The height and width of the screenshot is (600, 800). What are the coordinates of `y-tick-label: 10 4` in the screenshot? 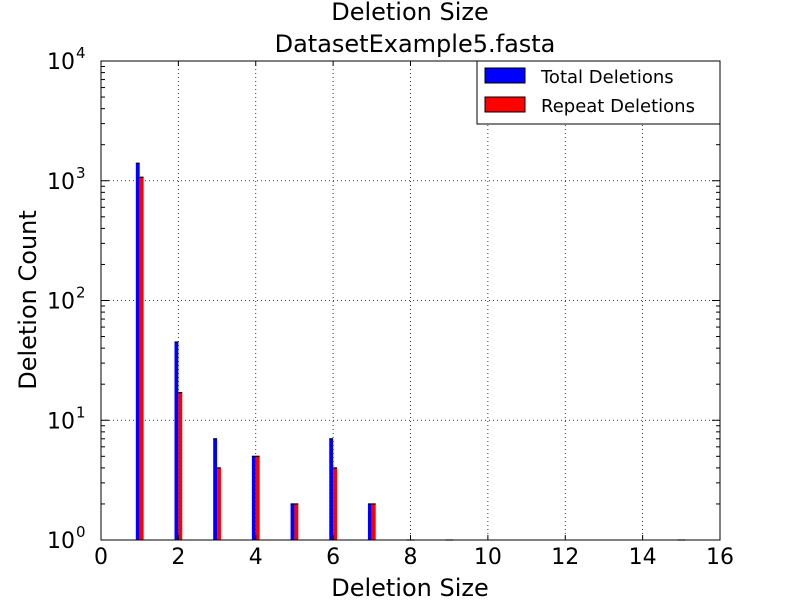 It's located at (66, 59).